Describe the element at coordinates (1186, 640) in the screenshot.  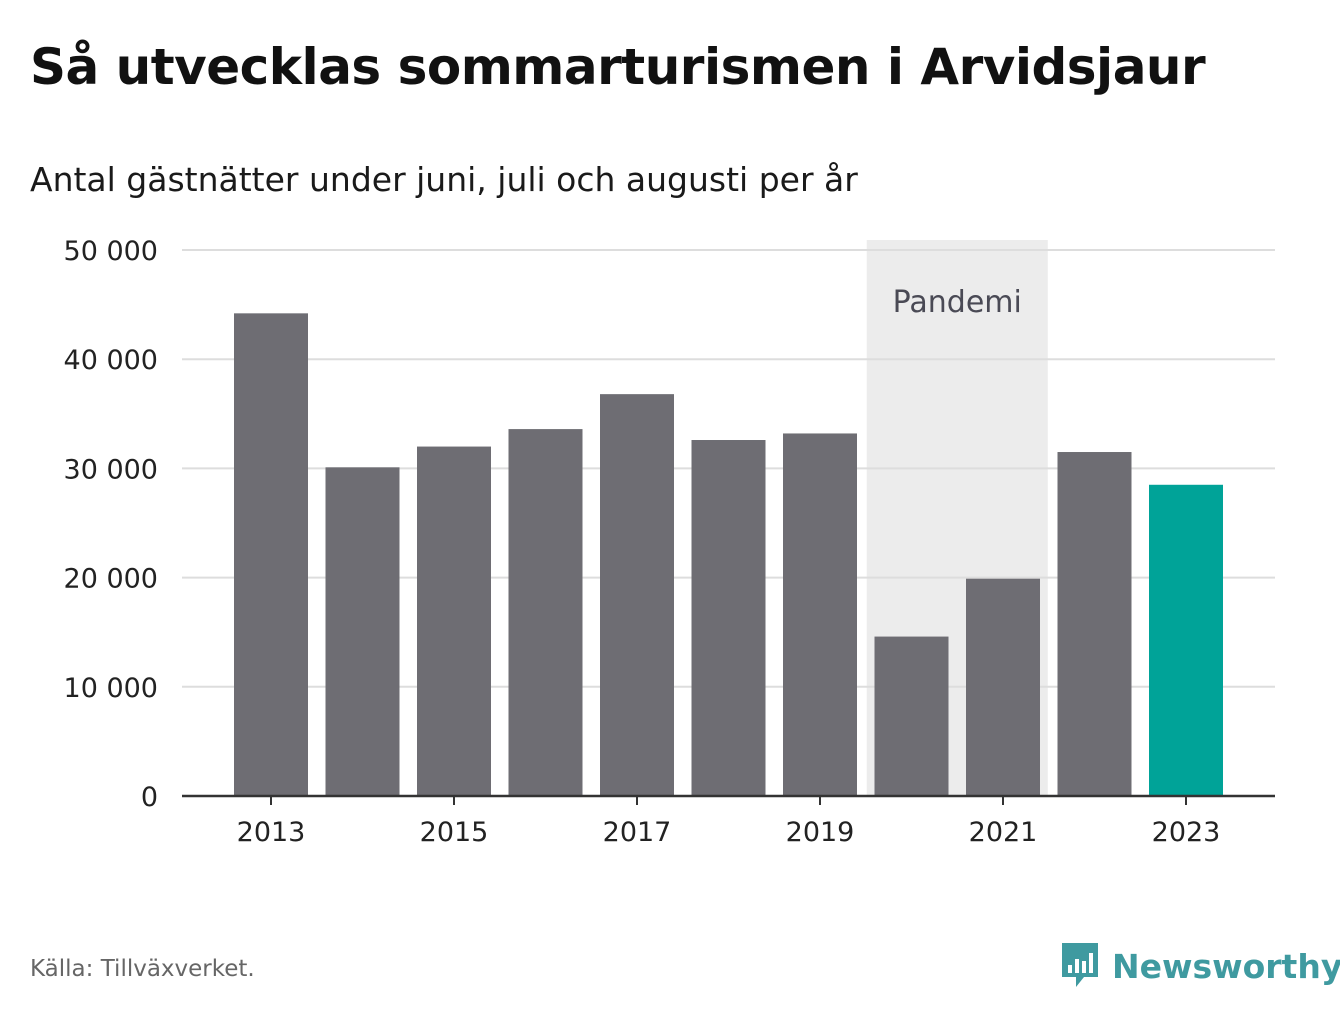
I see `bar-highlight` at that location.